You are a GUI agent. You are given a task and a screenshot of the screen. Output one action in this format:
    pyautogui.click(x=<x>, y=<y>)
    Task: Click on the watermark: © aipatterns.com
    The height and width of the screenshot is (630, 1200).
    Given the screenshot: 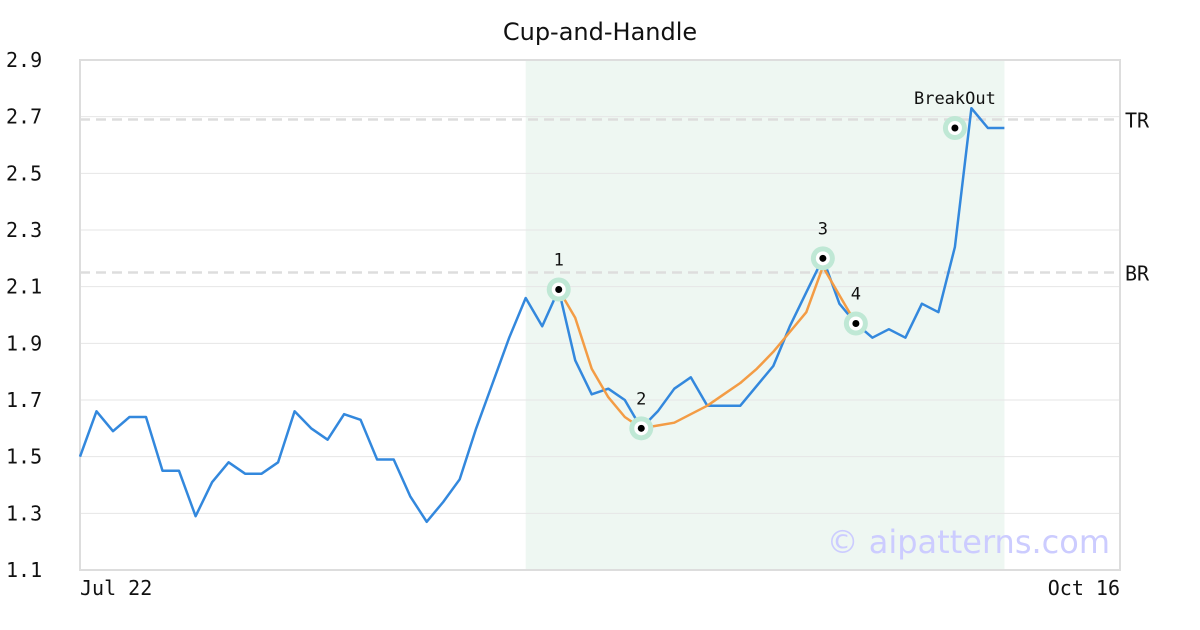 What is the action you would take?
    pyautogui.click(x=968, y=542)
    